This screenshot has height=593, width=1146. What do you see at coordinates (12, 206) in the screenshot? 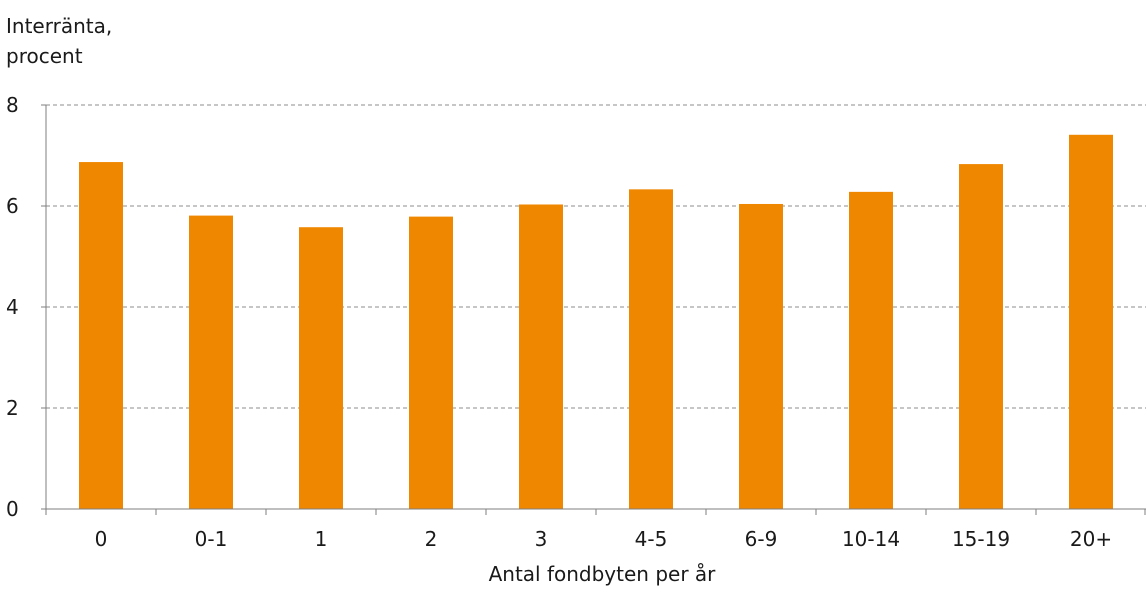
I see `y-tick-label: 6` at bounding box center [12, 206].